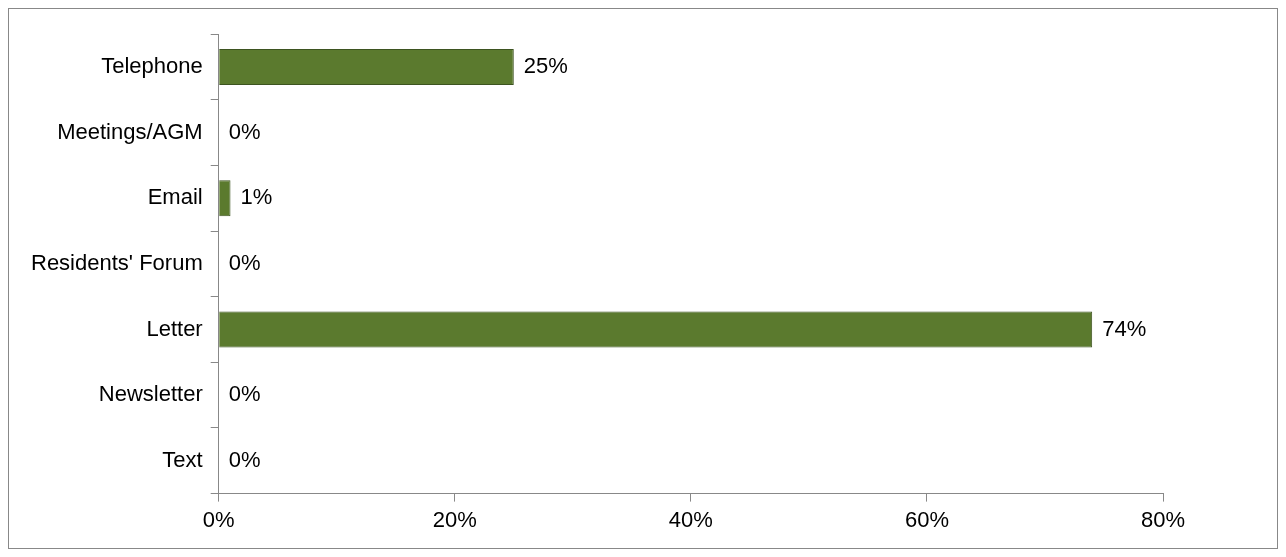 The height and width of the screenshot is (557, 1286). I want to click on x-tick-label: 0%, so click(218, 519).